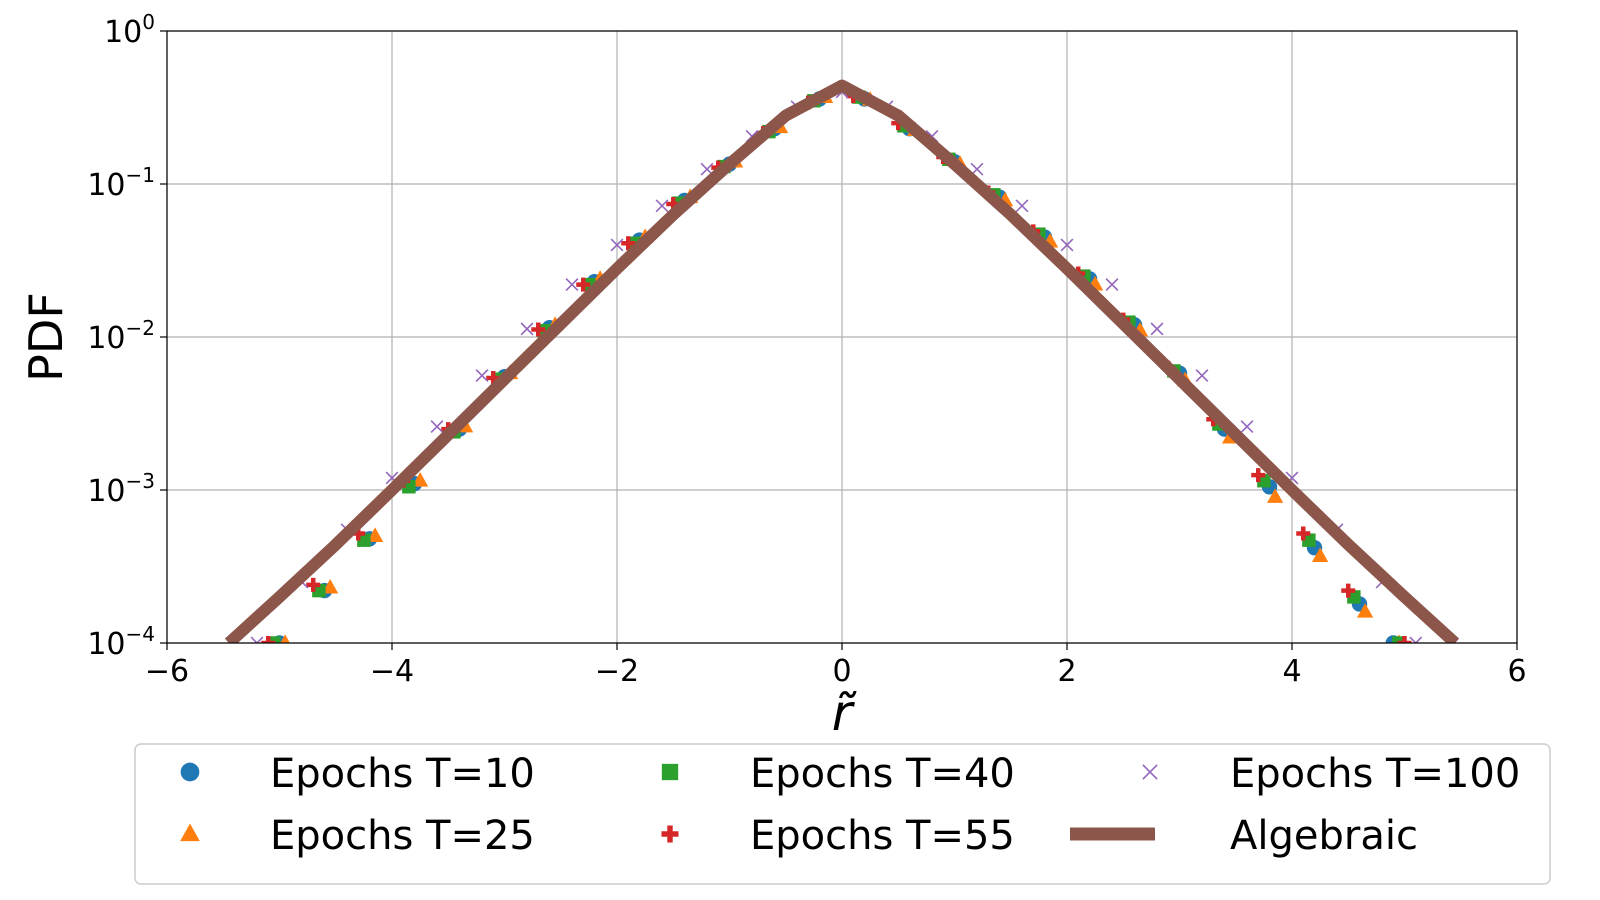 This screenshot has width=1600, height=900. I want to click on y-tick-label: 10⁰, so click(129, 30).